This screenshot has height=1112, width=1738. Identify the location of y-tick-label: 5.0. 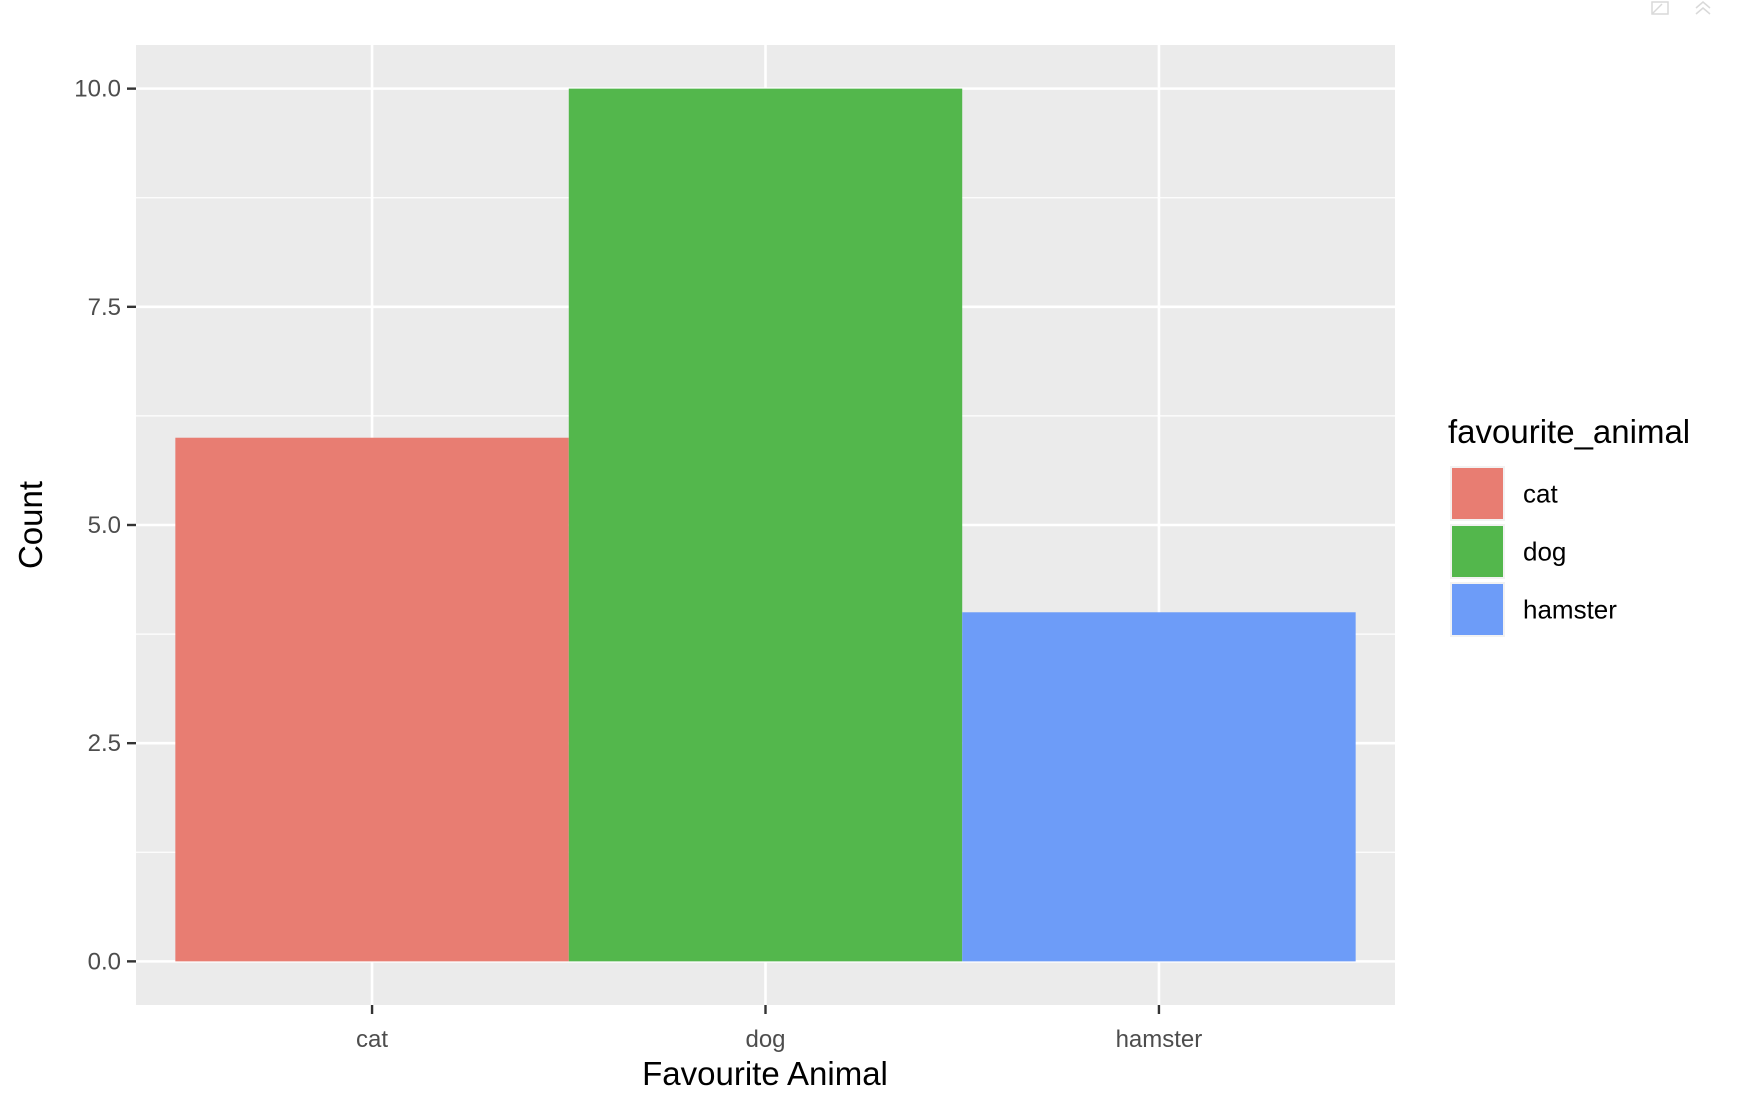
(104, 525).